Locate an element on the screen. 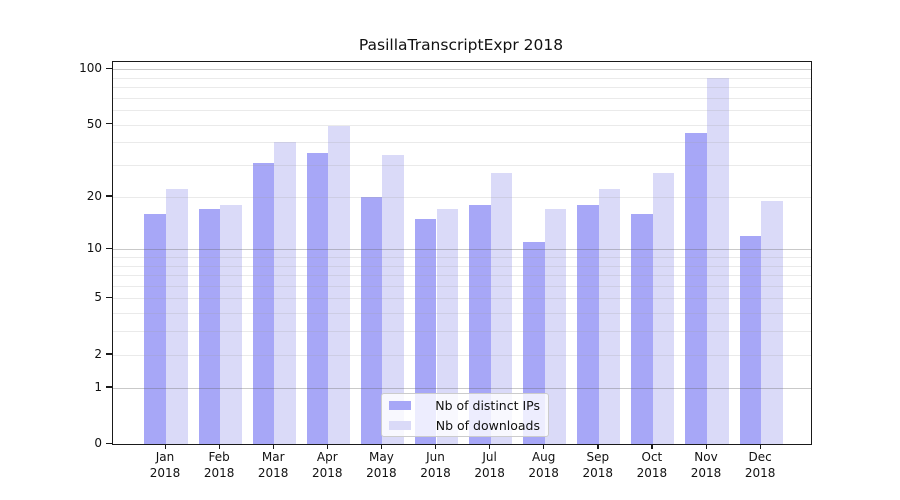 Image resolution: width=900 pixels, height=500 pixels. legend: Nb of distinct IPs Nb of downloads is located at coordinates (465, 415).